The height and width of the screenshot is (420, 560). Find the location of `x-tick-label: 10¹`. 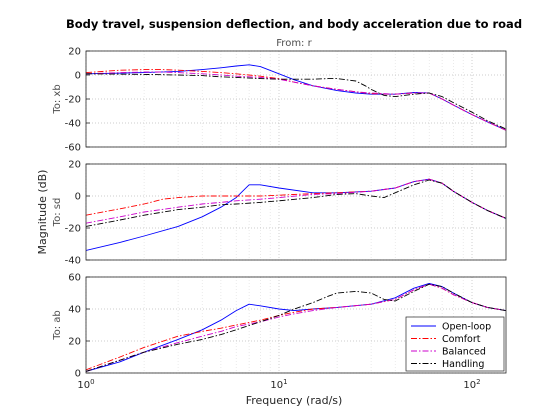

x-tick-label: 10¹ is located at coordinates (278, 384).